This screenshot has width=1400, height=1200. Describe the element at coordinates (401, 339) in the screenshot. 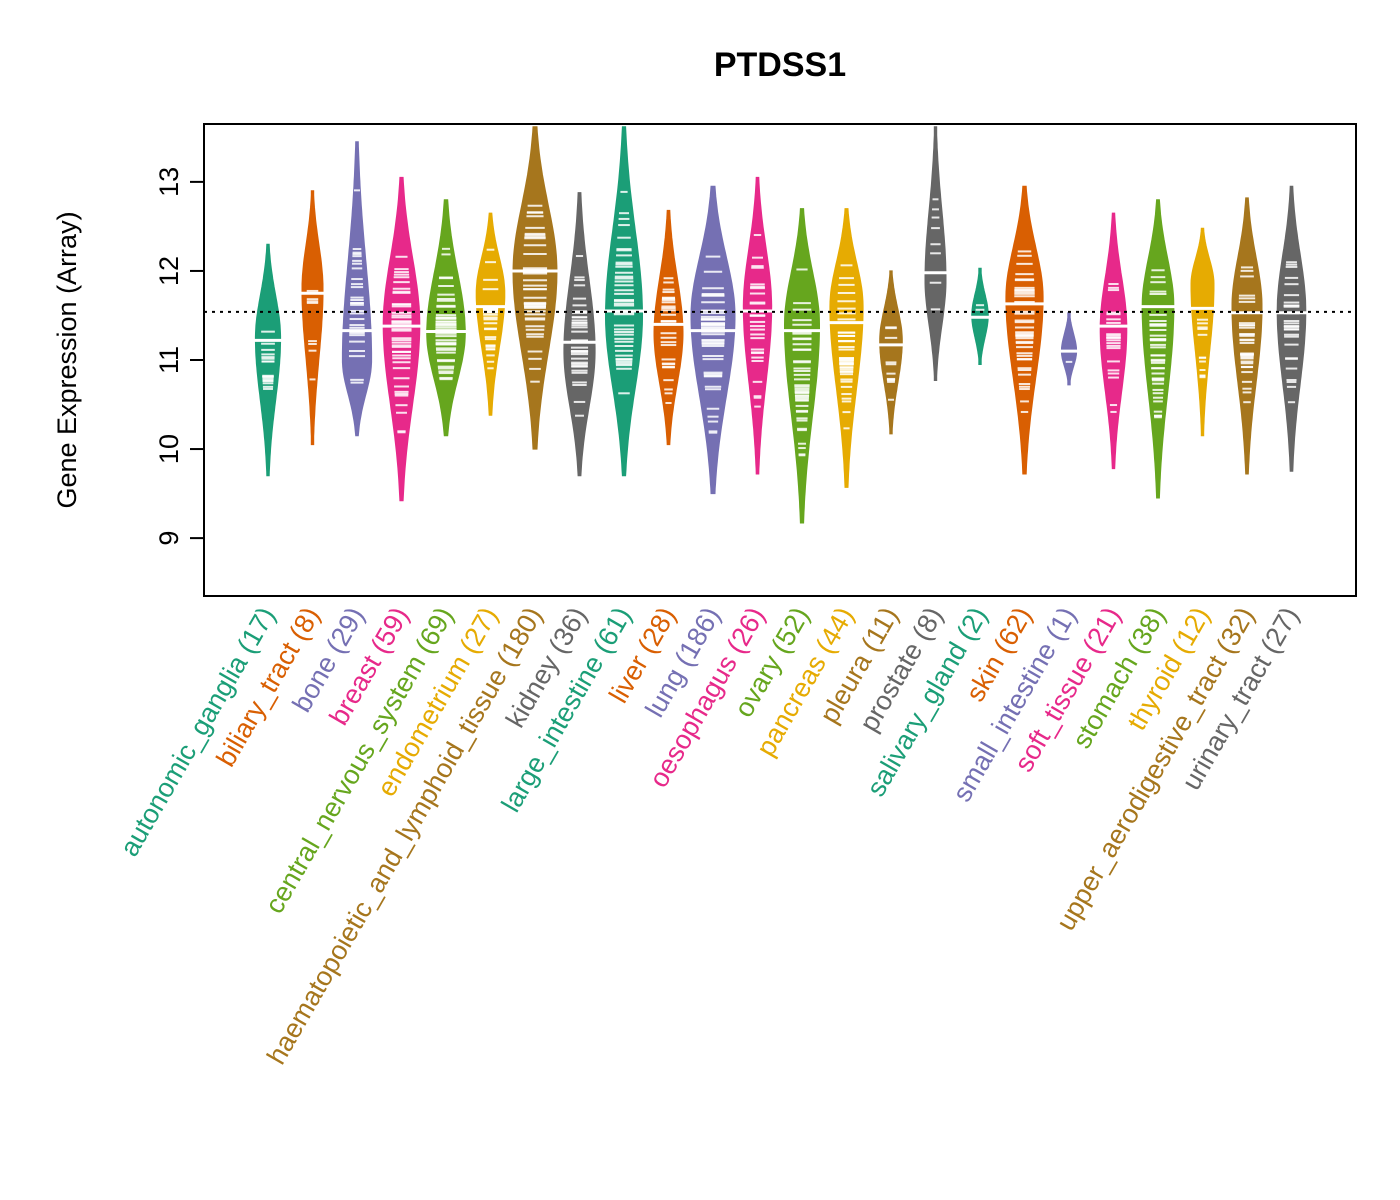

I see `violin-breast` at that location.